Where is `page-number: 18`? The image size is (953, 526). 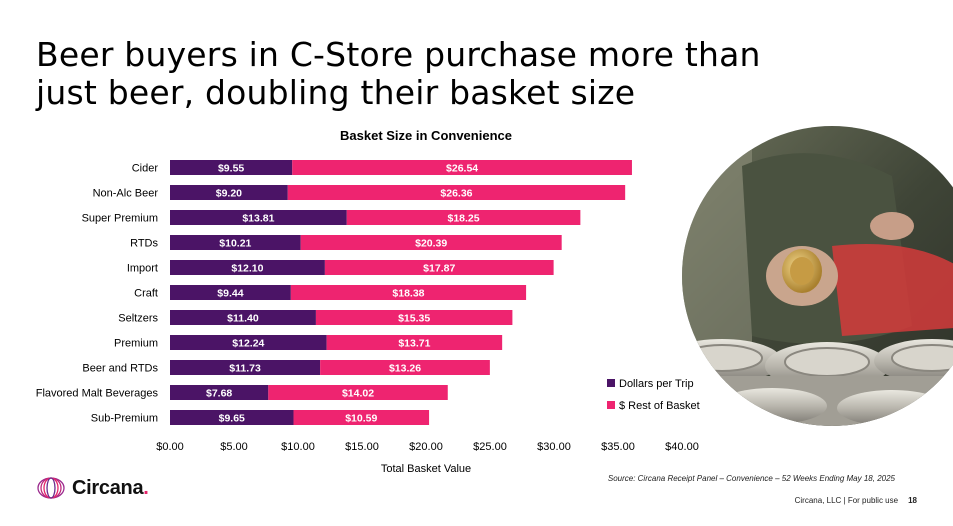
page-number: 18 is located at coordinates (912, 500).